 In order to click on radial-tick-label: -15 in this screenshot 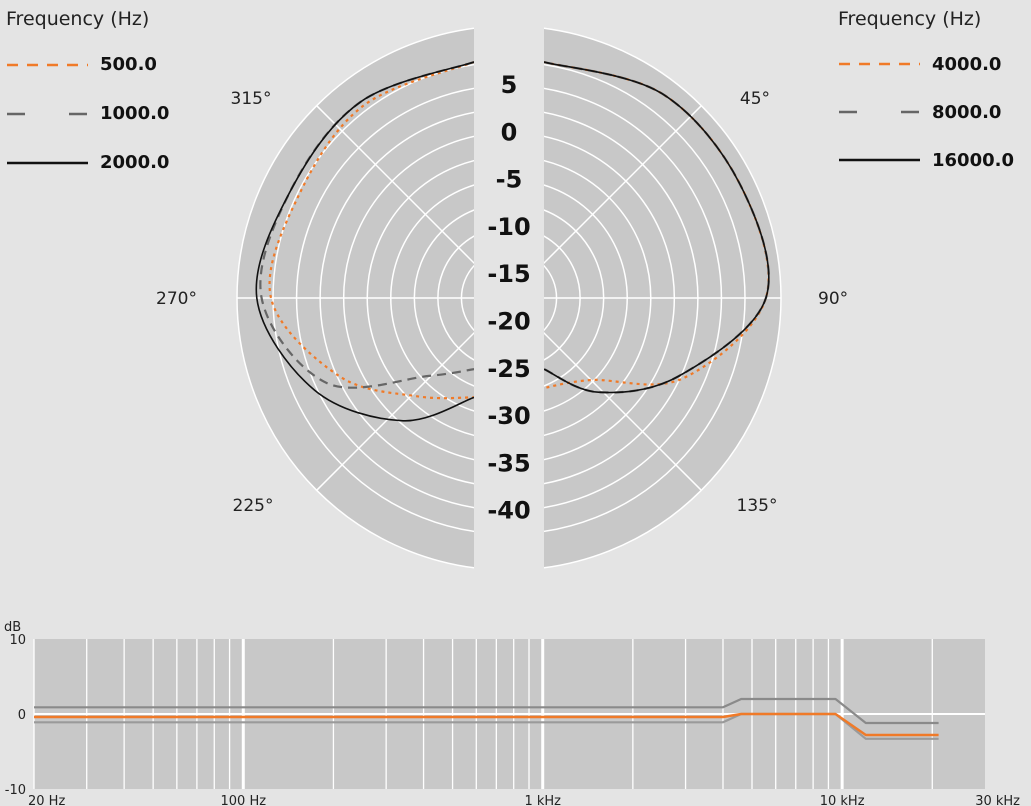, I will do `click(508, 274)`.